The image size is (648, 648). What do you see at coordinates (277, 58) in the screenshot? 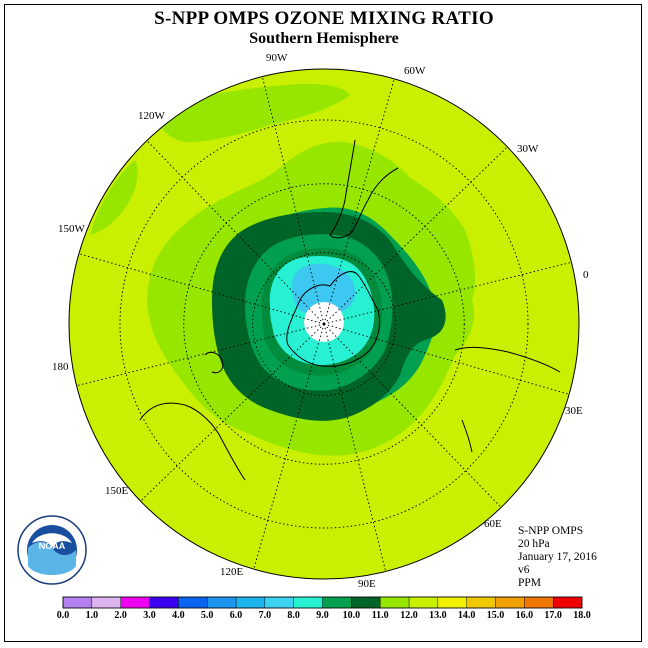
I see `lon-label-90w: 90W` at bounding box center [277, 58].